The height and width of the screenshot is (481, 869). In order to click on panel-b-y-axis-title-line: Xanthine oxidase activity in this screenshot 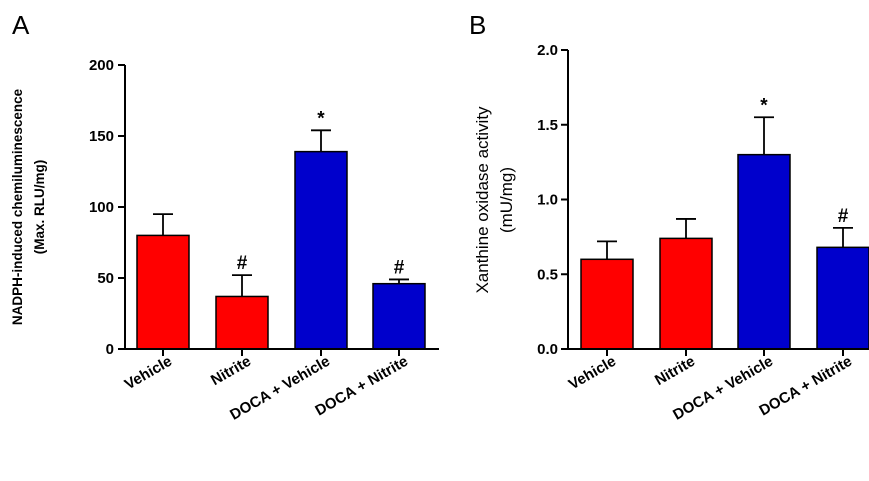, I will do `click(482, 200)`.